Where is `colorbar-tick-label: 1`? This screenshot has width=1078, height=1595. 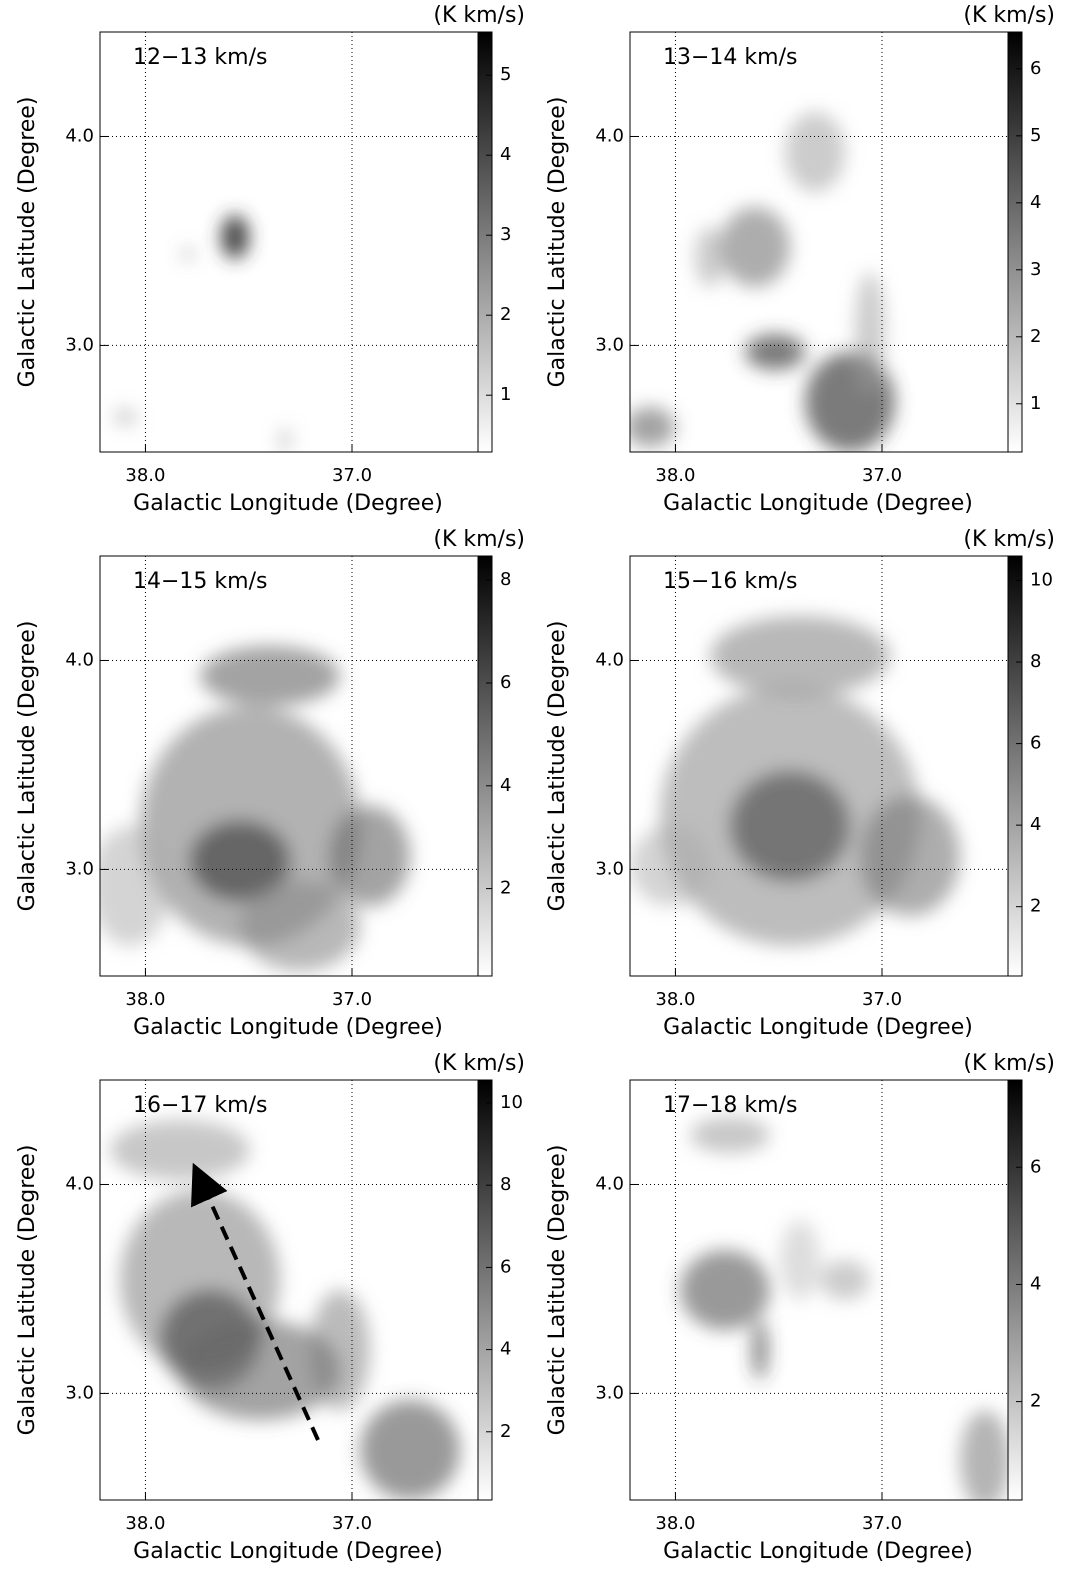
colorbar-tick-label: 1 is located at coordinates (505, 394).